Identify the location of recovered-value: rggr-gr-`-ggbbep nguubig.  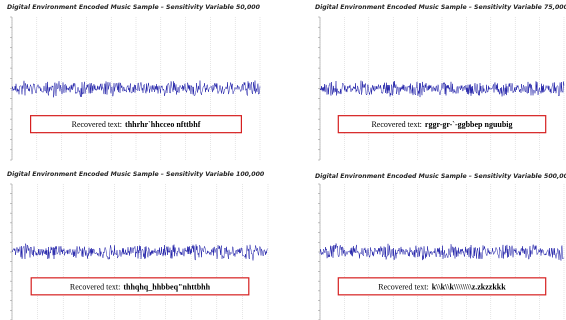
(469, 124).